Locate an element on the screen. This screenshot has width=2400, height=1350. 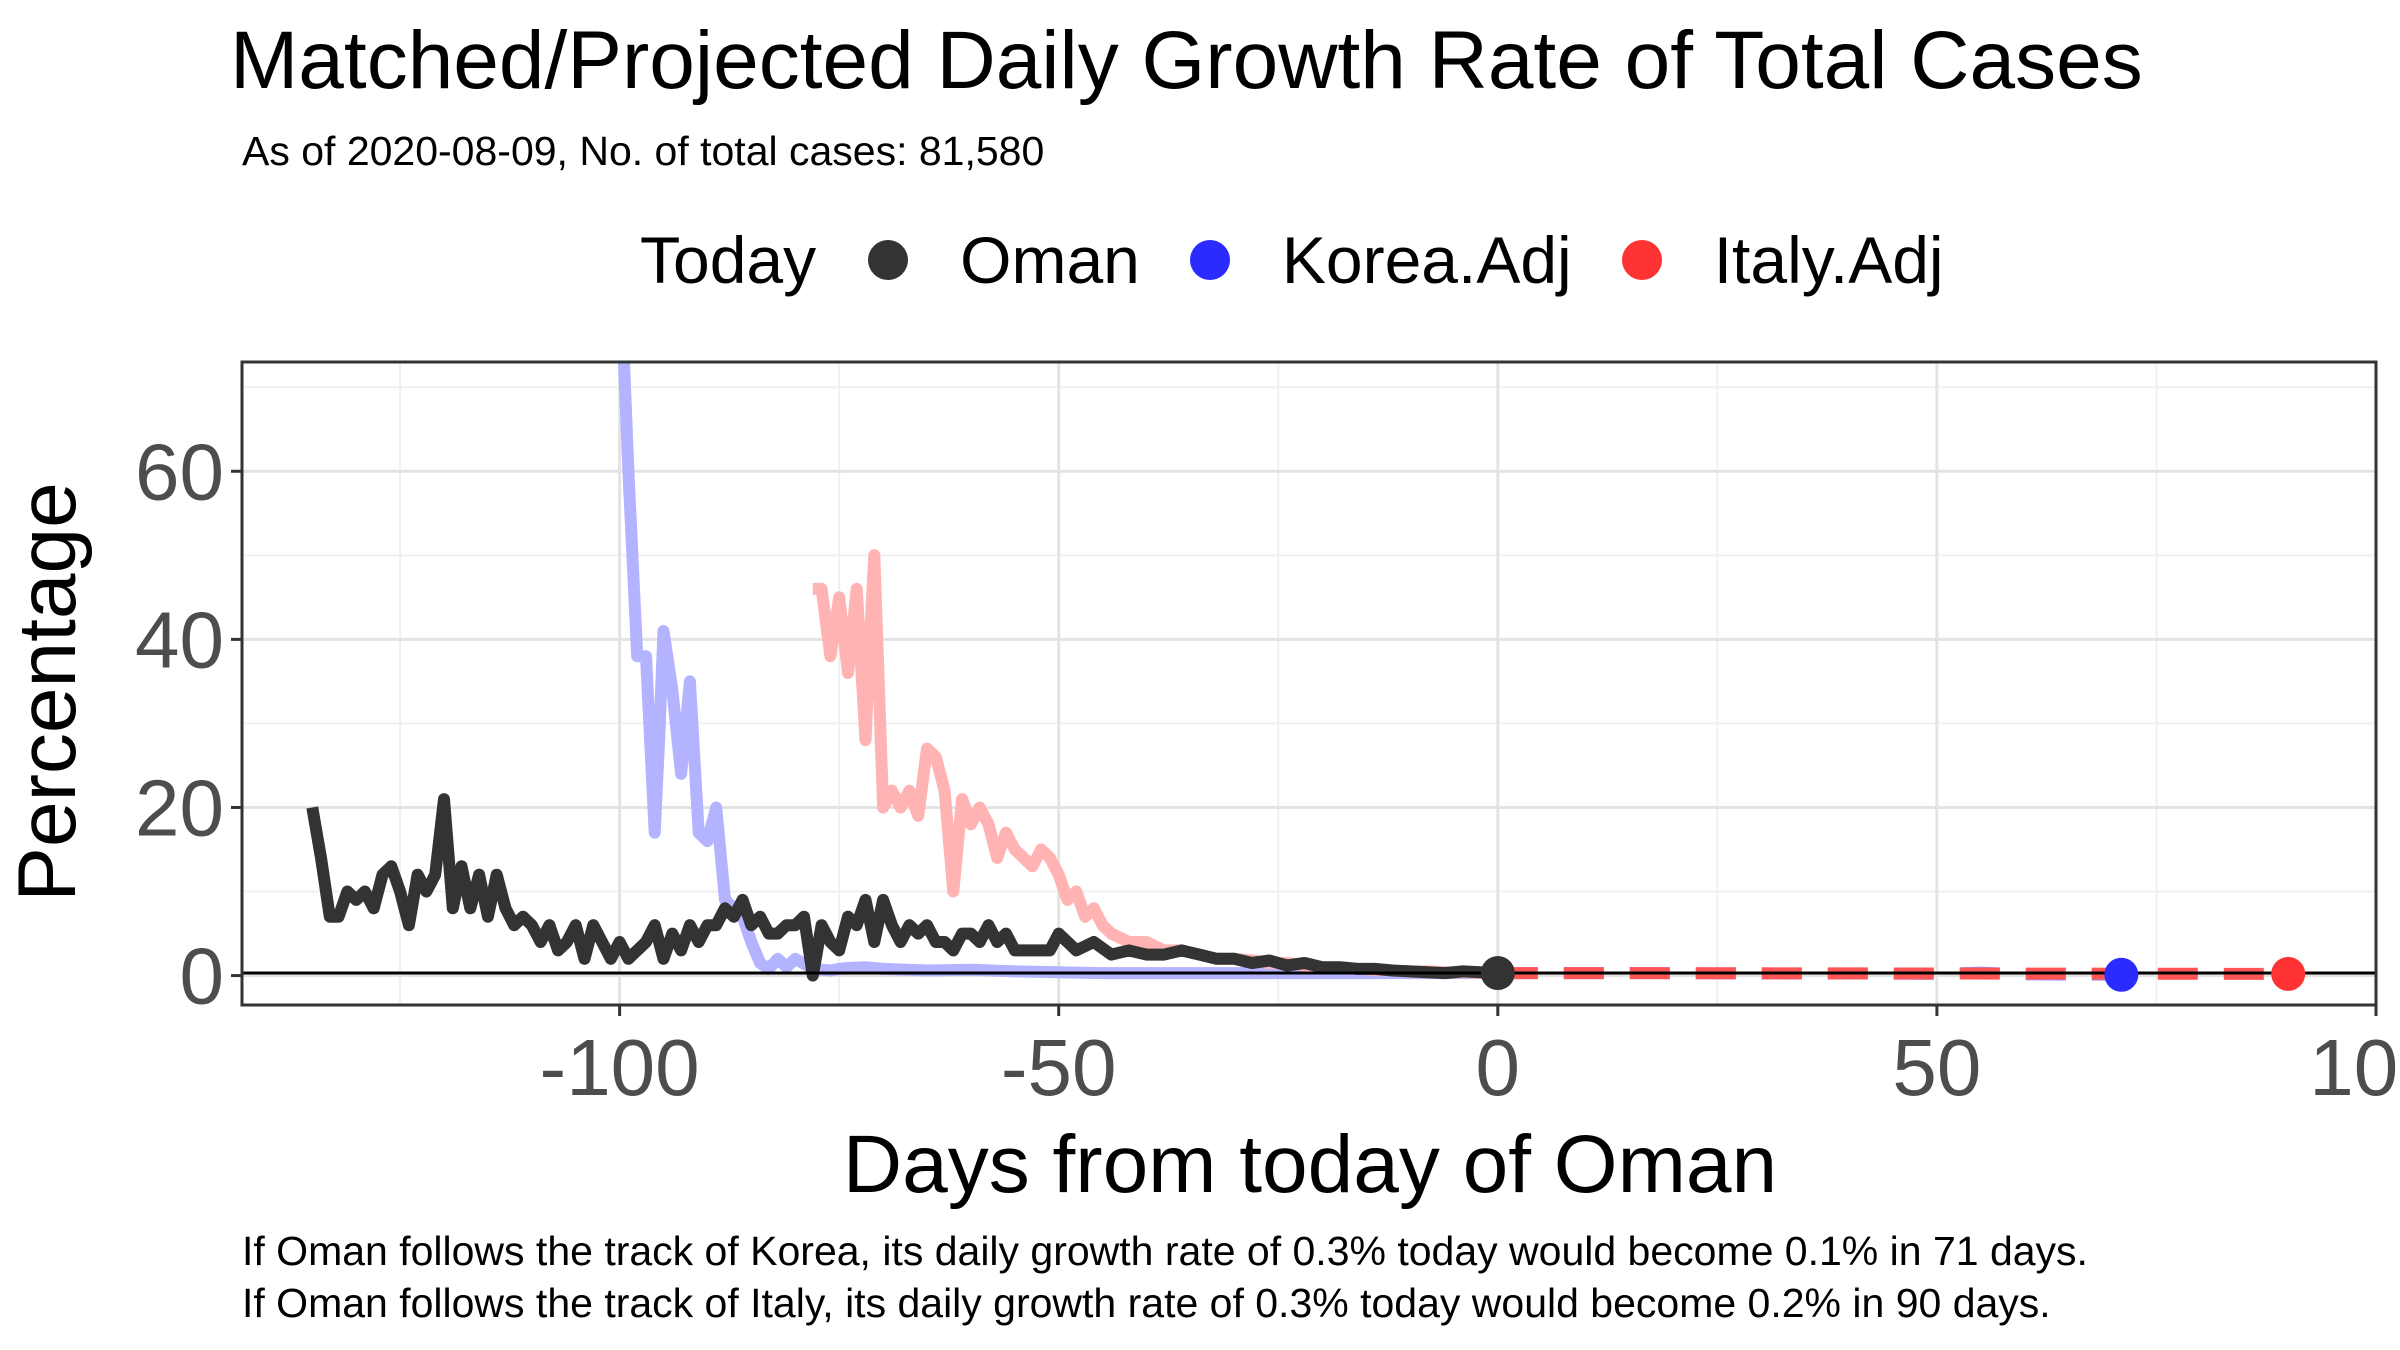
x-tick-label: -100 is located at coordinates (620, 1067).